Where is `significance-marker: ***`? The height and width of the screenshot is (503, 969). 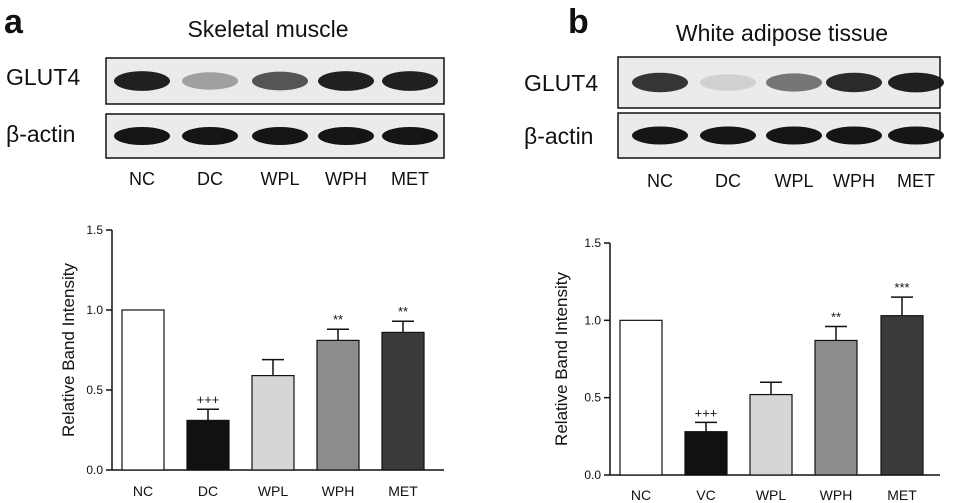 significance-marker: *** is located at coordinates (901, 287).